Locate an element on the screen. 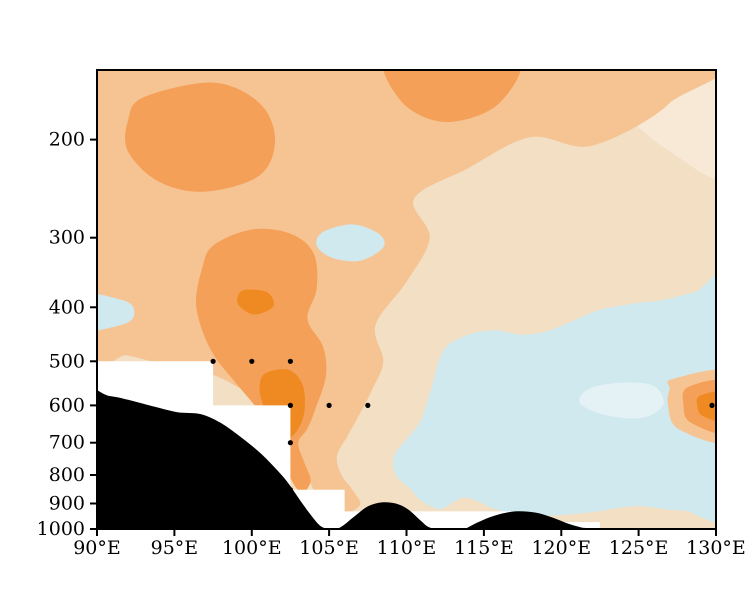 The height and width of the screenshot is (600, 750). x-tick-label: 120°E is located at coordinates (561, 548).